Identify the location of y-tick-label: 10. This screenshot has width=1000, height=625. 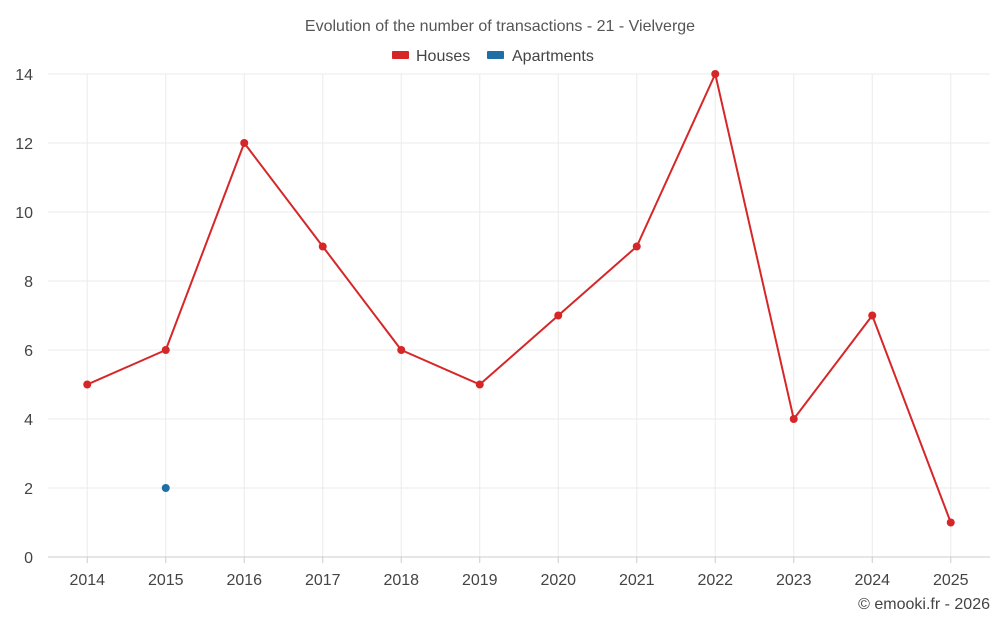
(24, 213).